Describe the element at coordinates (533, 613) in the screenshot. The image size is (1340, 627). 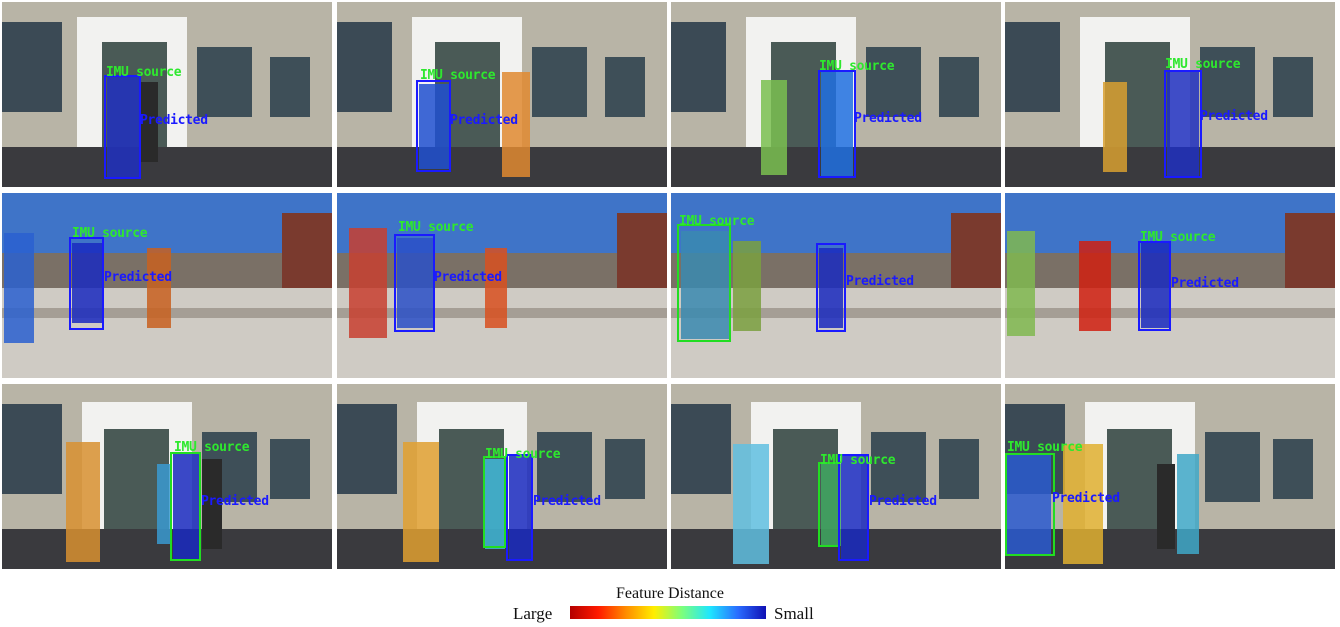
I see `legend-large-label: Large` at that location.